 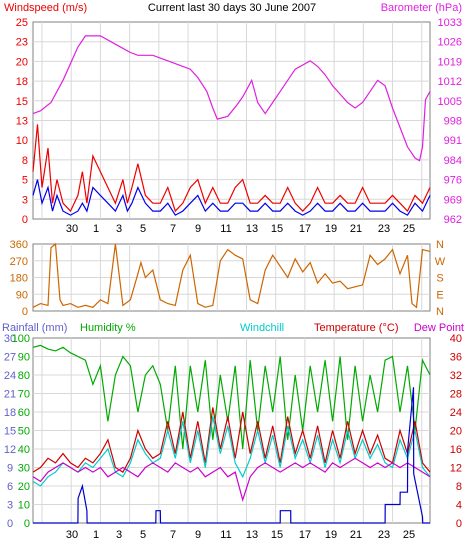 I want to click on temperature-tick: 8, so click(x=459, y=487).